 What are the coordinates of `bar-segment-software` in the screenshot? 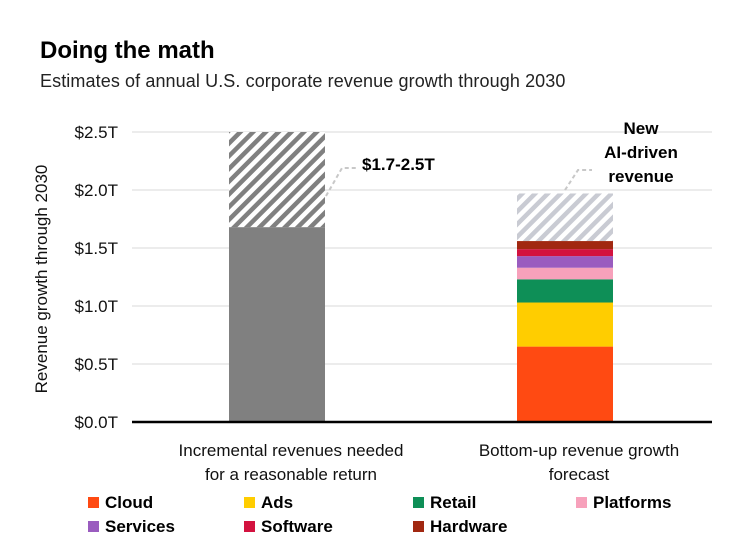 It's located at (565, 253).